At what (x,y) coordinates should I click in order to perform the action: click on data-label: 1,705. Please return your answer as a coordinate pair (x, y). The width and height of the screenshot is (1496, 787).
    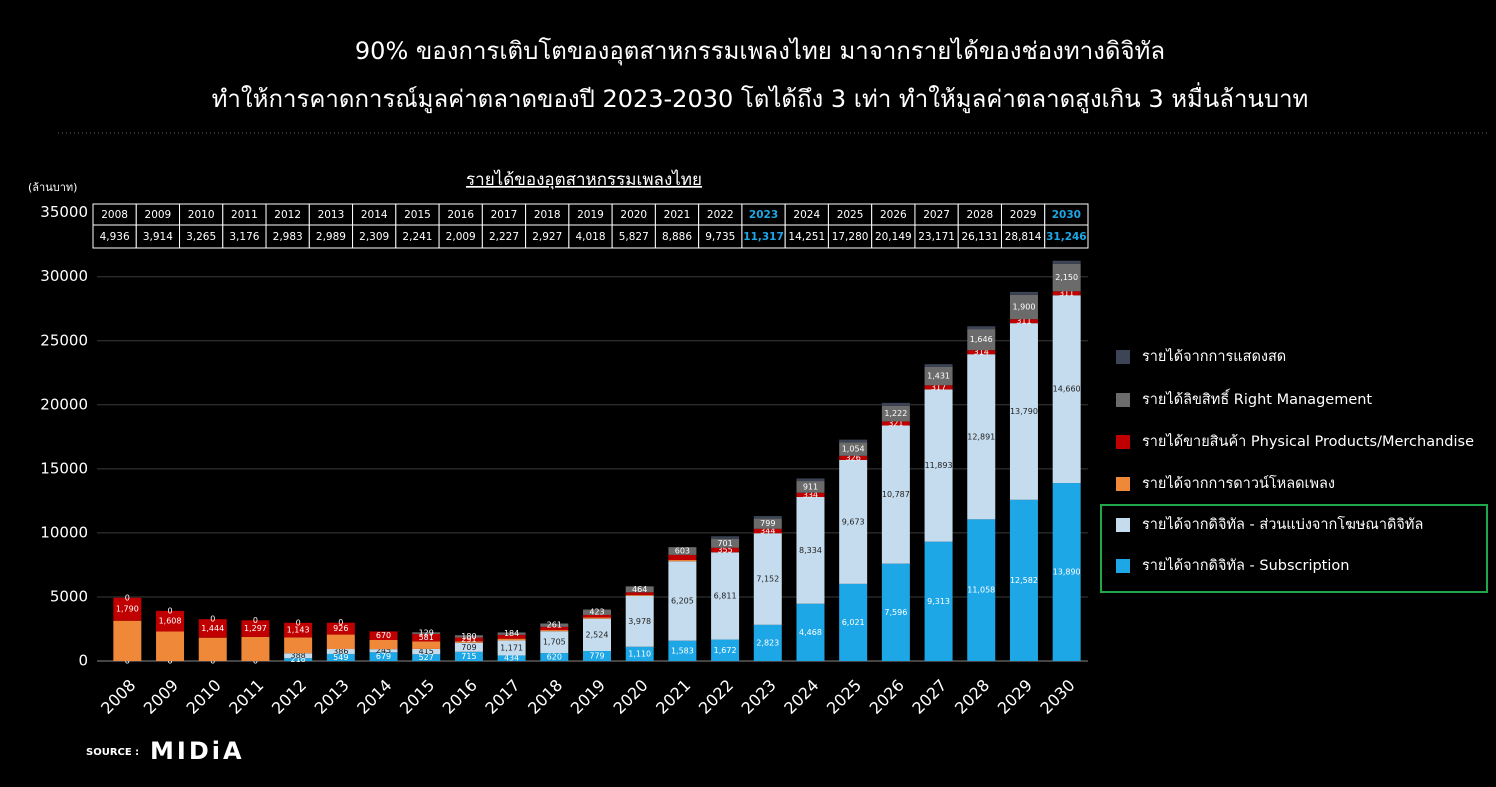
    Looking at the image, I should click on (554, 642).